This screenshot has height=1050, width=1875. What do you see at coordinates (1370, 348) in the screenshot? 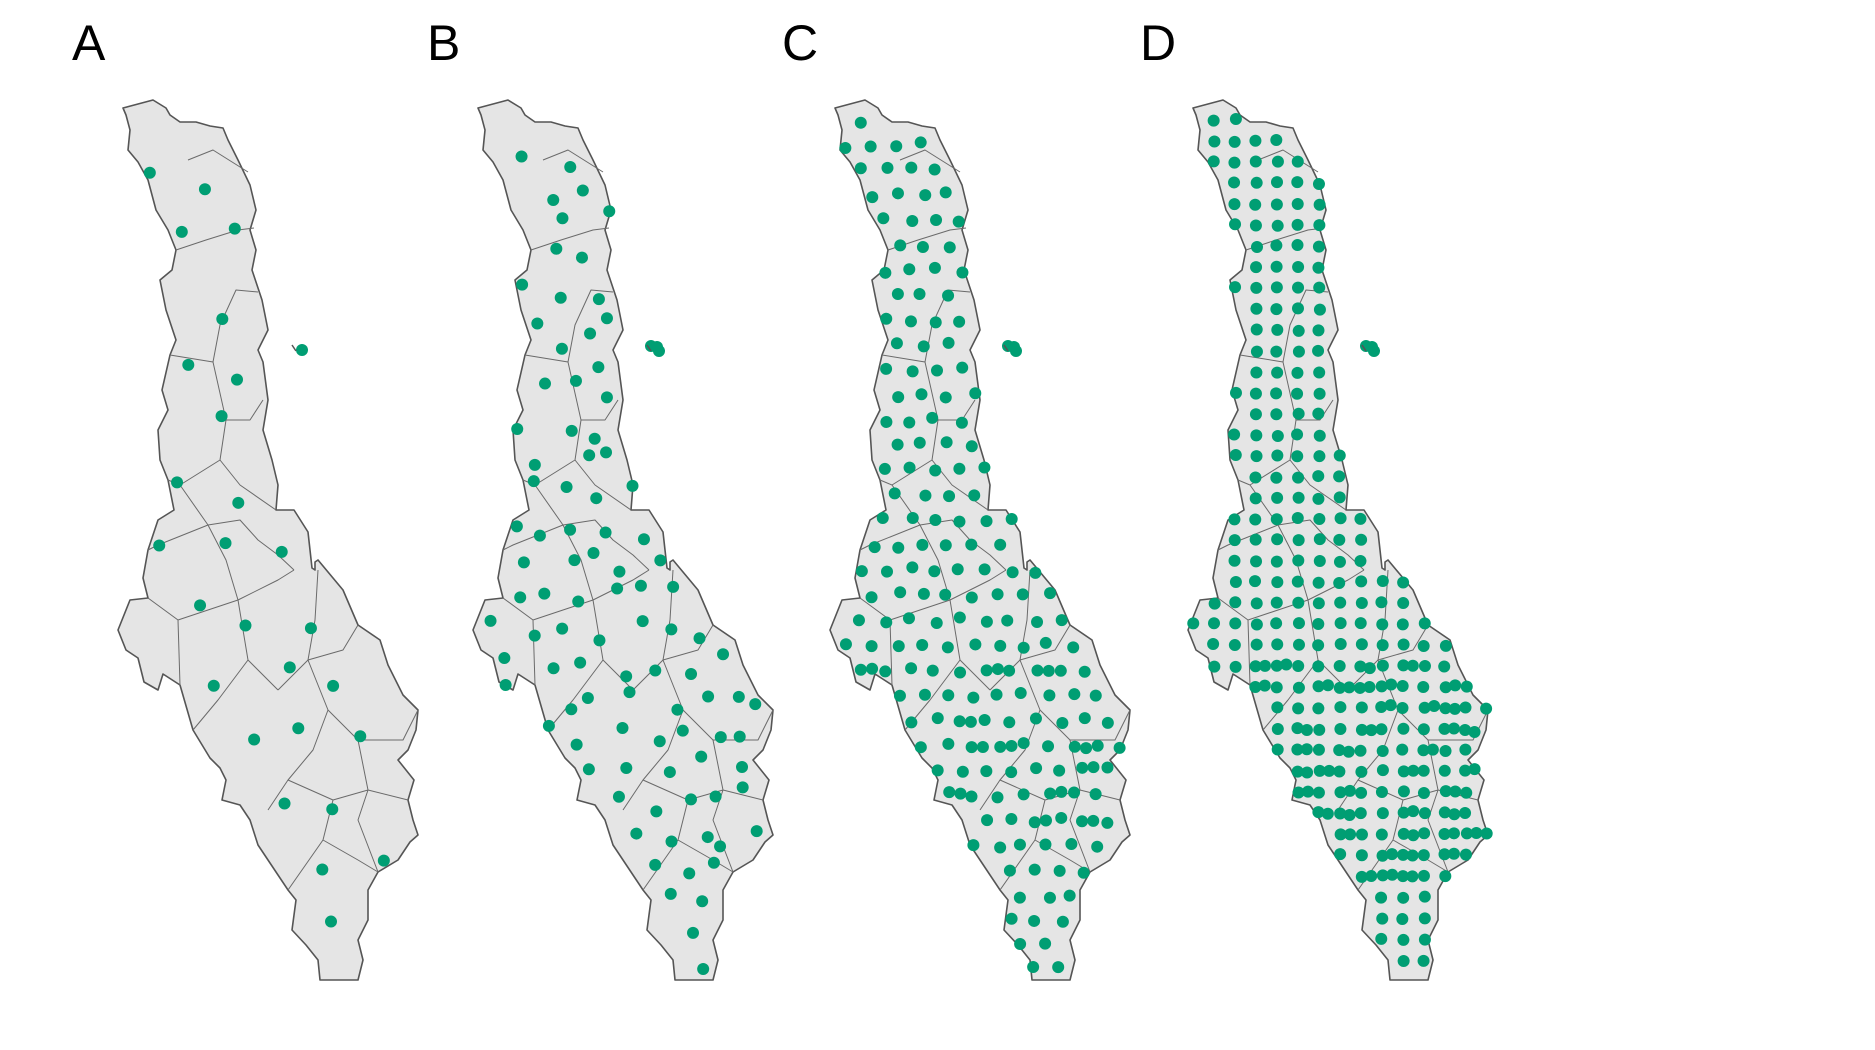
I see `island-marker` at bounding box center [1370, 348].